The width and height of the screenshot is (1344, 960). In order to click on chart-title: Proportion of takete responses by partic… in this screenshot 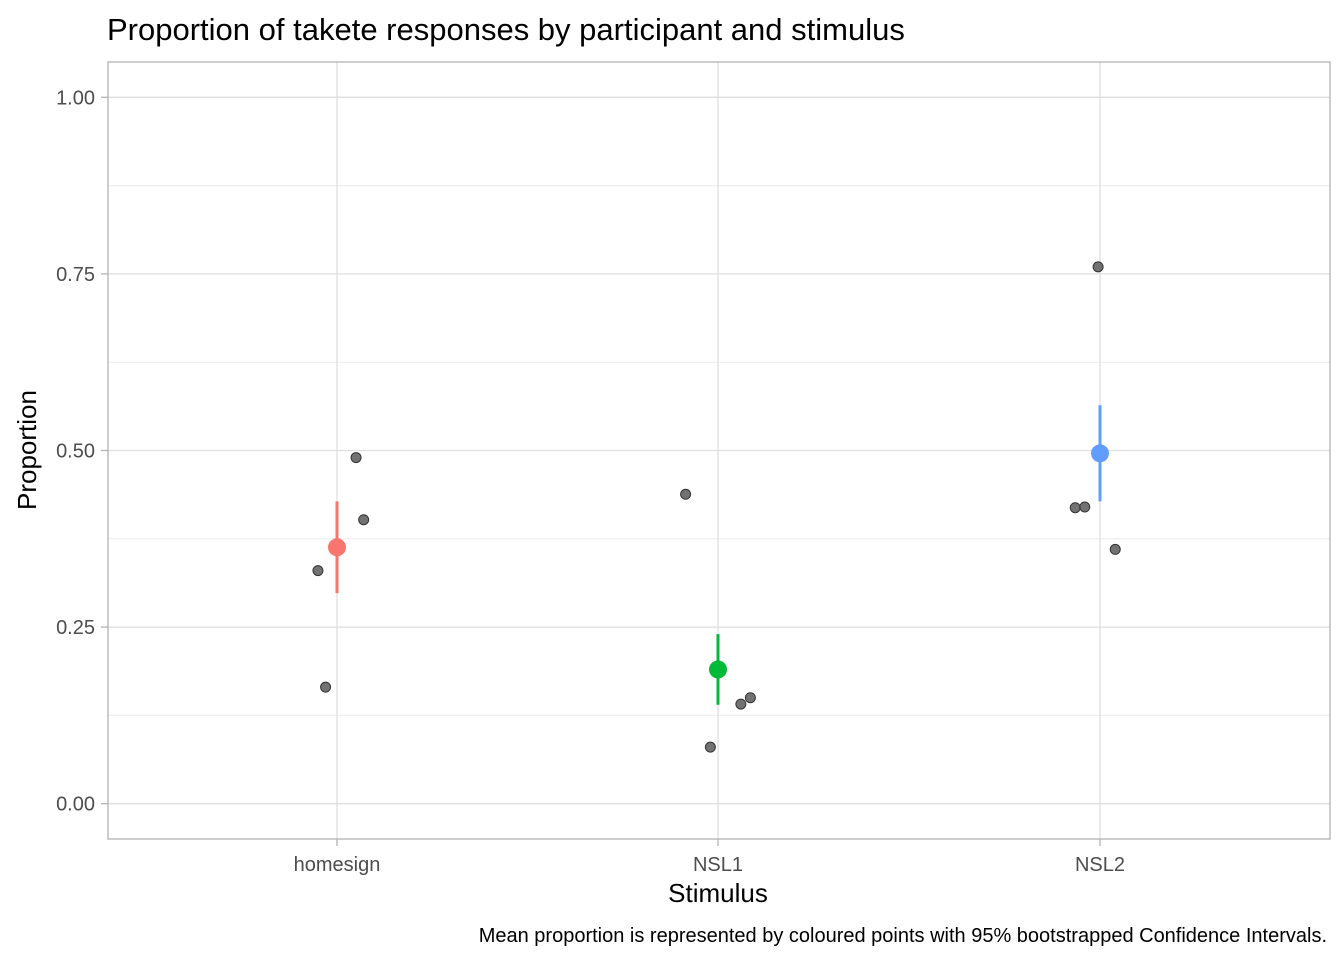, I will do `click(506, 29)`.